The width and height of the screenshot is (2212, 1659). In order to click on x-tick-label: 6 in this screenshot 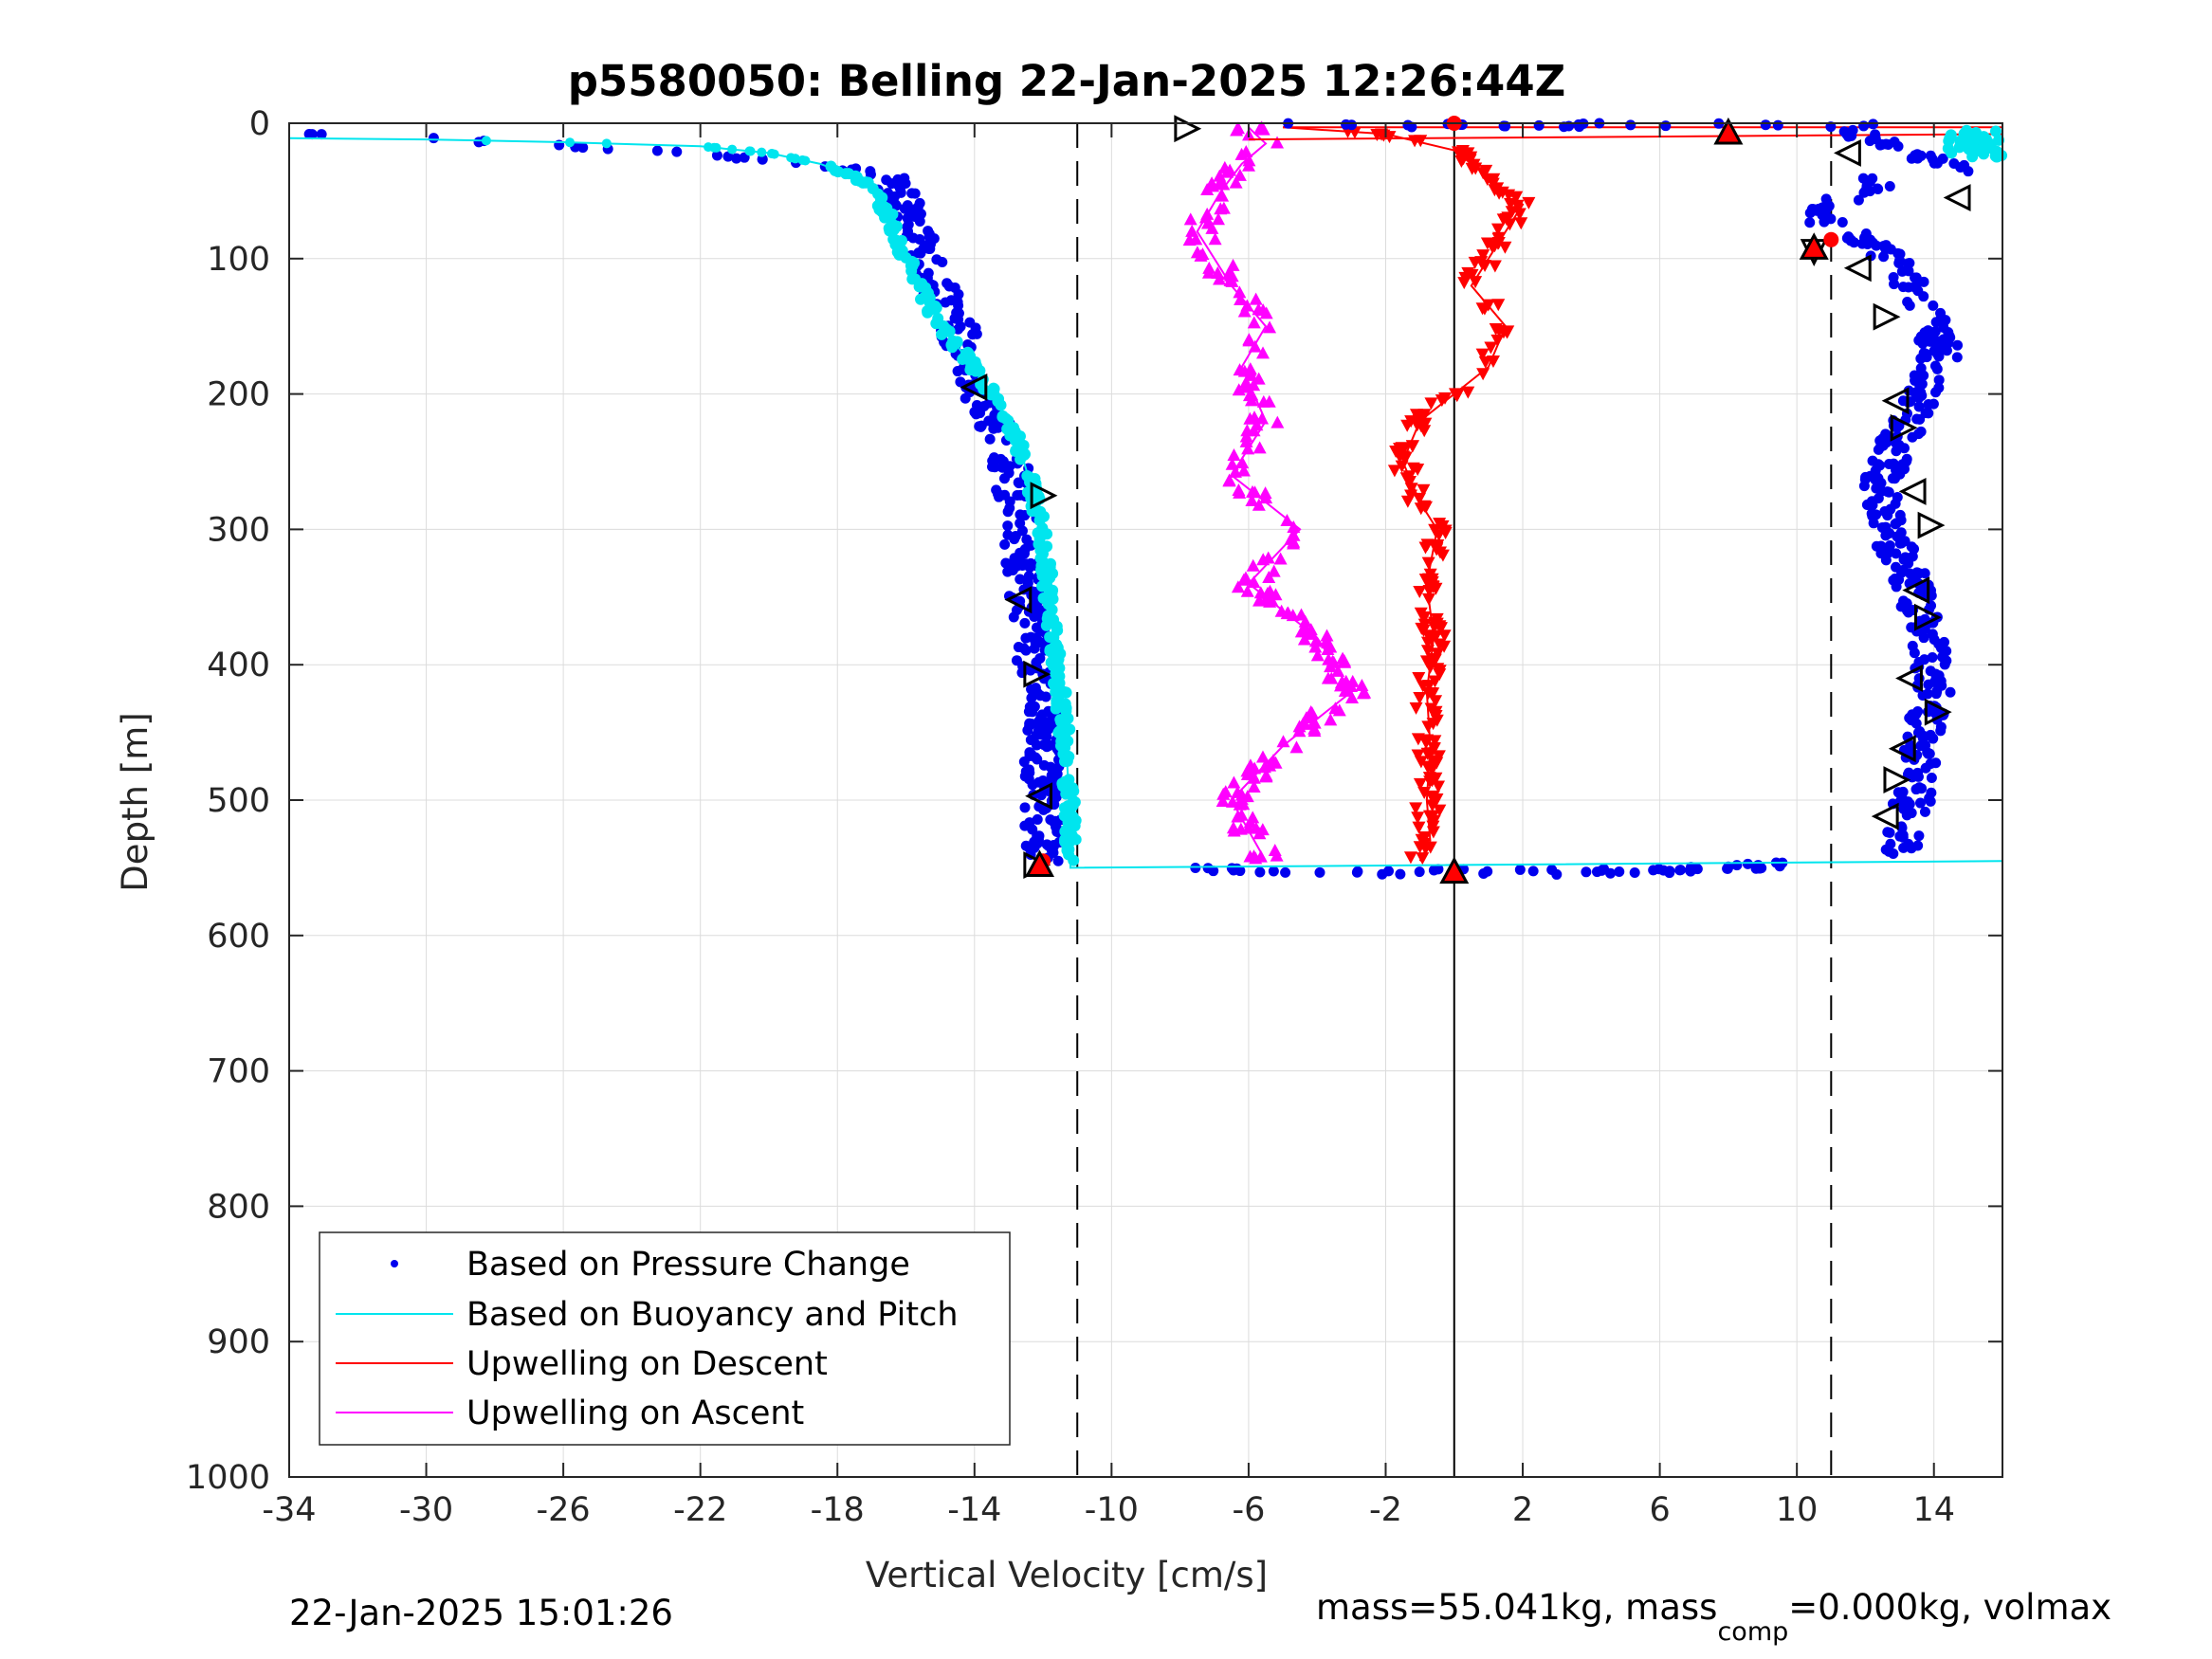, I will do `click(1659, 1510)`.